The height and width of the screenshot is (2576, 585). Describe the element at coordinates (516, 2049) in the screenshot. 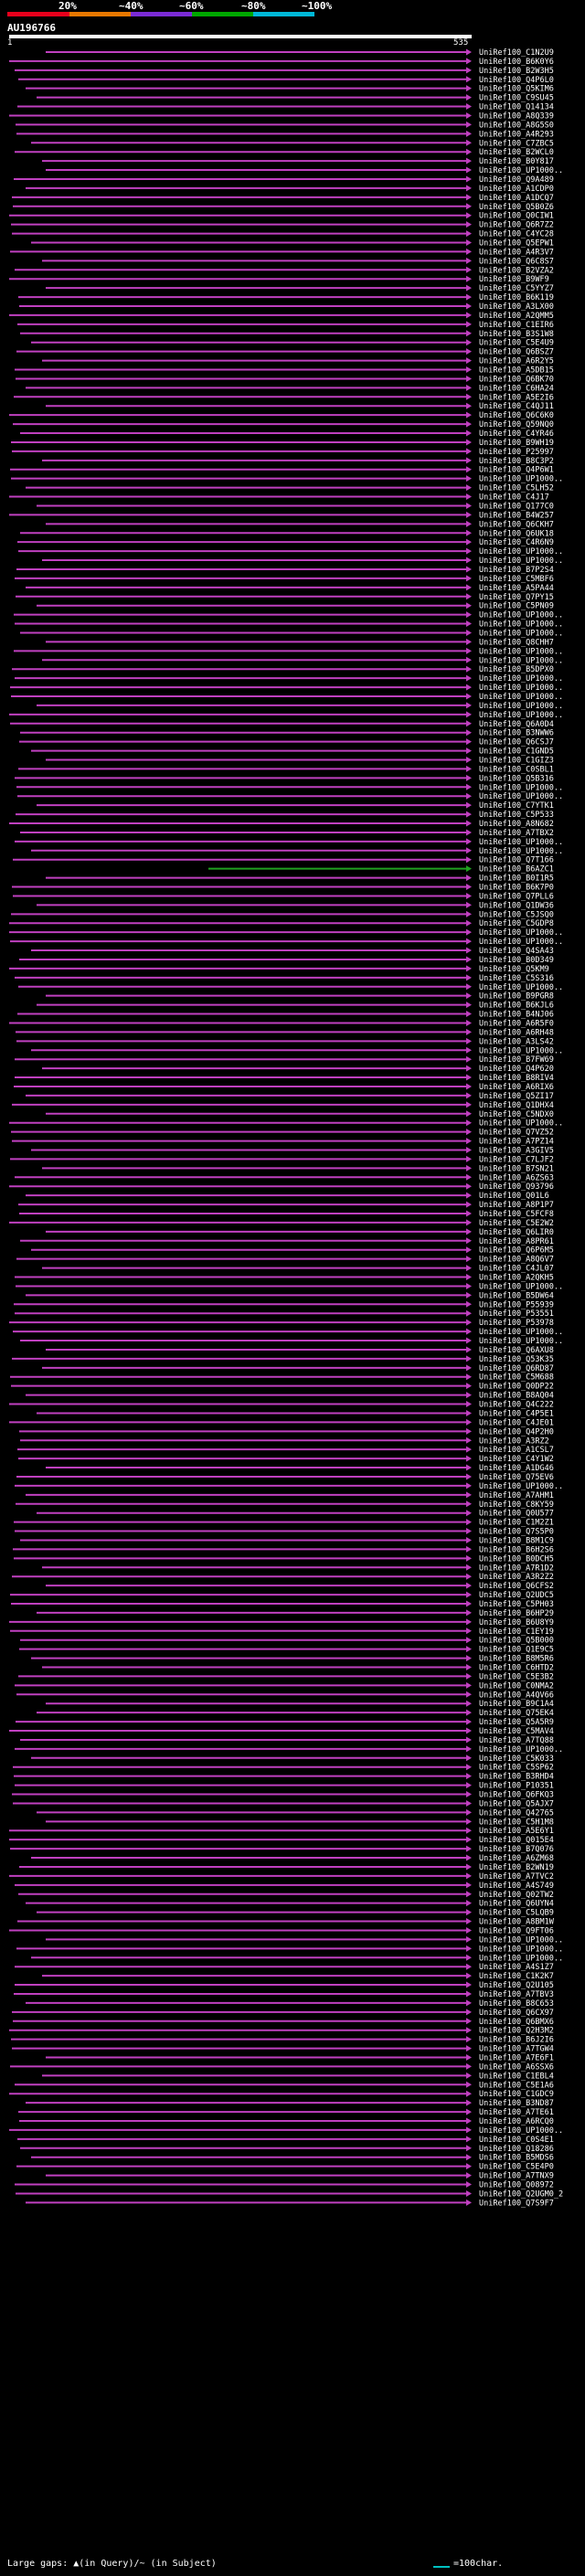

I see `hit-label: UniRef100_A7TGW4` at that location.